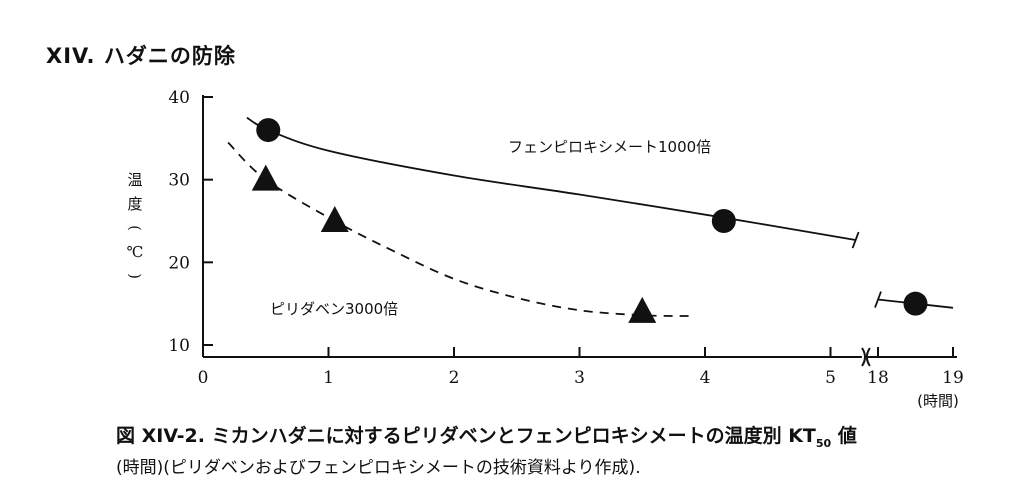 The height and width of the screenshot is (495, 1028). I want to click on figure-caption-sub: (時間)(ピリダベンおよびフェンピロキシメートの技術資料より作成)., so click(378, 468).